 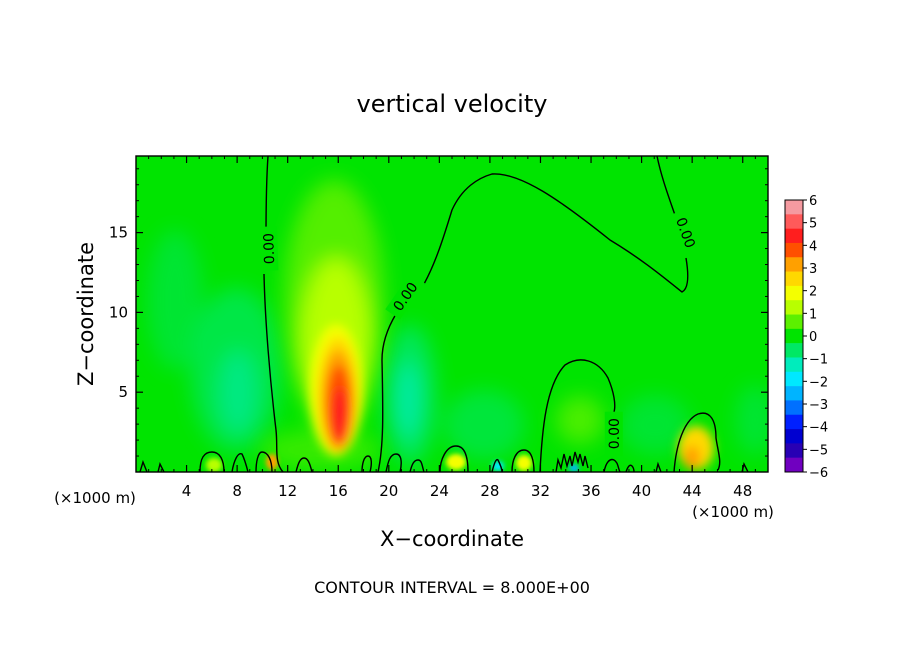 I want to click on x-axis-unit-left: (×1000 m), so click(x=95, y=498).